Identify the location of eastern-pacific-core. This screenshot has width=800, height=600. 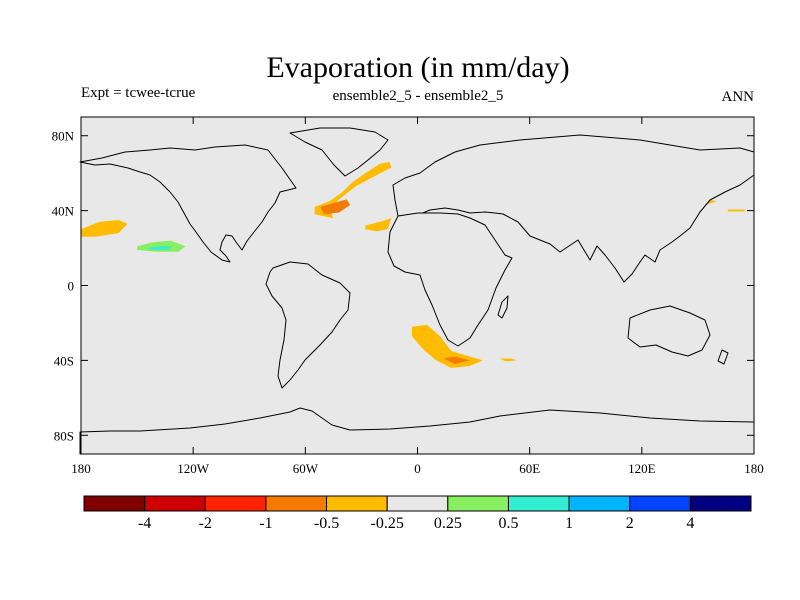
(159, 248).